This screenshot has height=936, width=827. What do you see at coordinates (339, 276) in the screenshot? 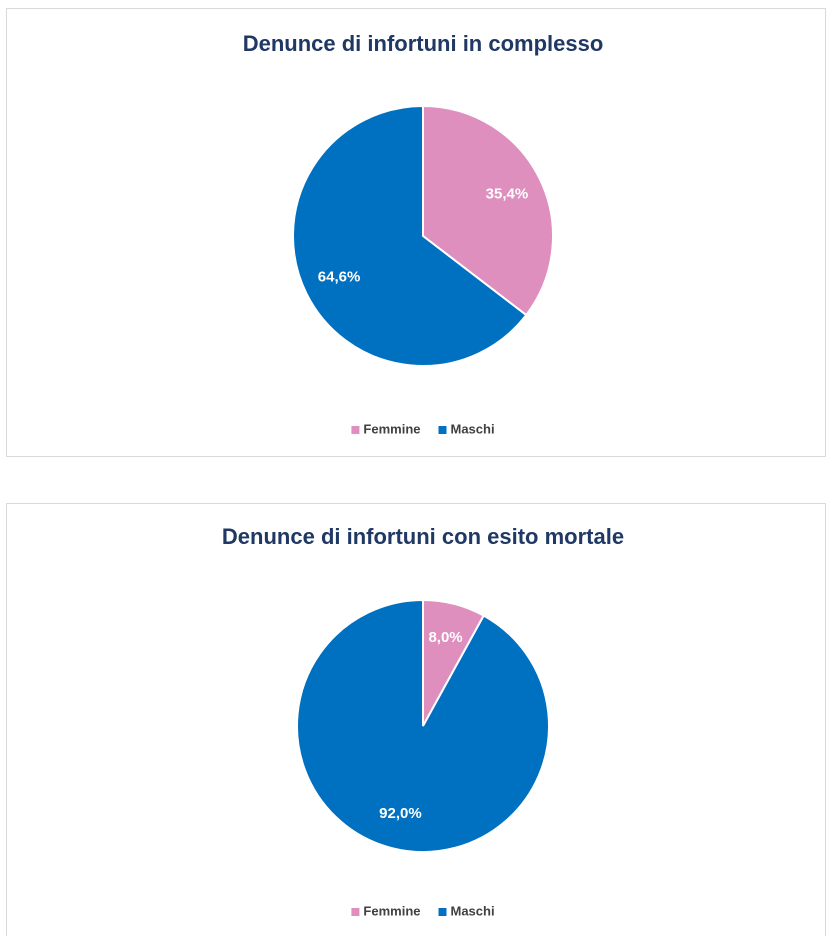
I see `slice-label: 64,6%` at bounding box center [339, 276].